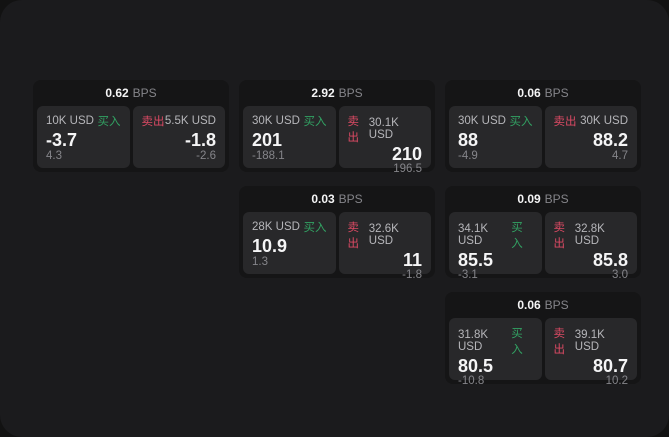 The height and width of the screenshot is (437, 669). I want to click on sell-price: 85.8, so click(610, 260).